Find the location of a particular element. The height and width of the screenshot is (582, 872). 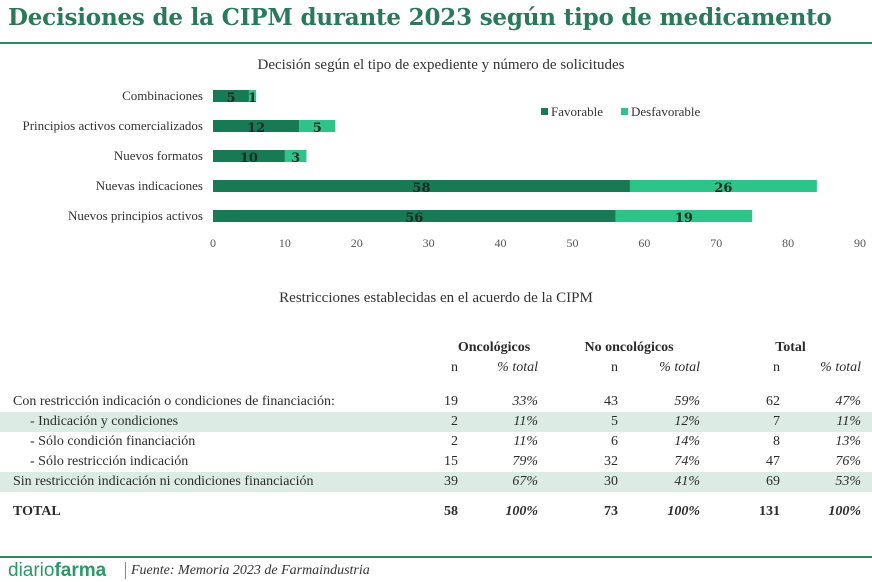

data-label-favorable: 12 is located at coordinates (256, 128).